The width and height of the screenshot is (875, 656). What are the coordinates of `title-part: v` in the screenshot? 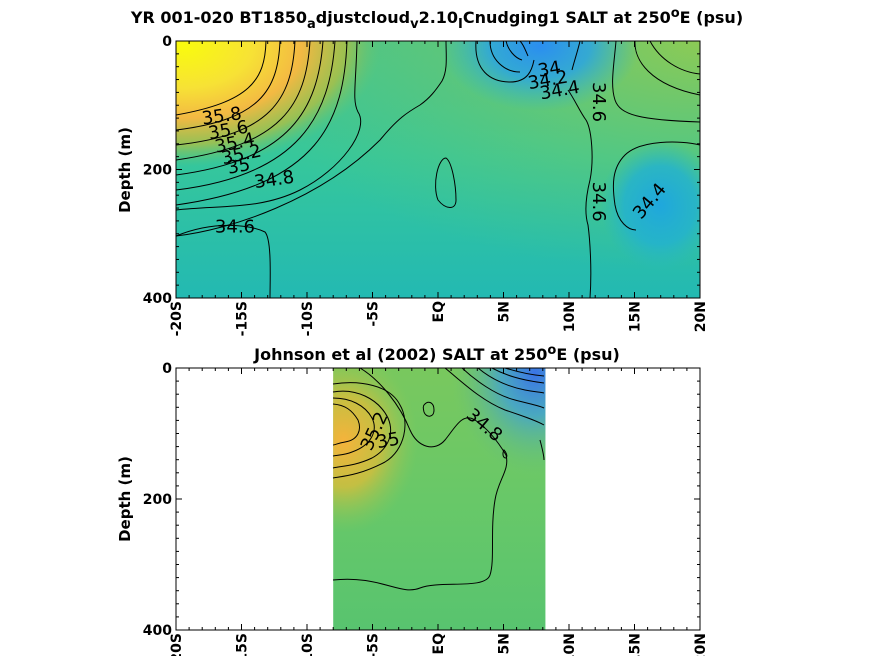 It's located at (414, 24).